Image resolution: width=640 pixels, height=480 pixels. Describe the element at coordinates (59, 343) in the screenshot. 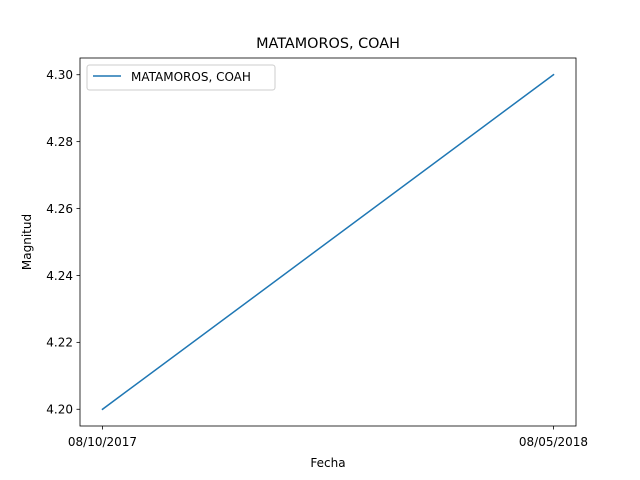

I see `y-tick-label: 4.22` at that location.